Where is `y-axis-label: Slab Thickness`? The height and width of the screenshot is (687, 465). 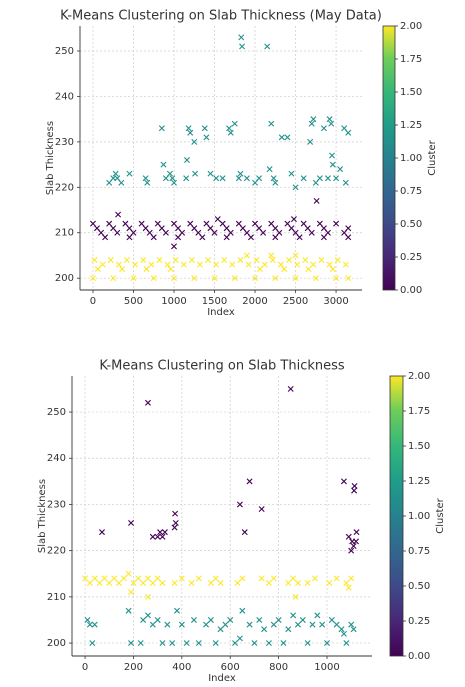 y-axis-label: Slab Thickness is located at coordinates (42, 516).